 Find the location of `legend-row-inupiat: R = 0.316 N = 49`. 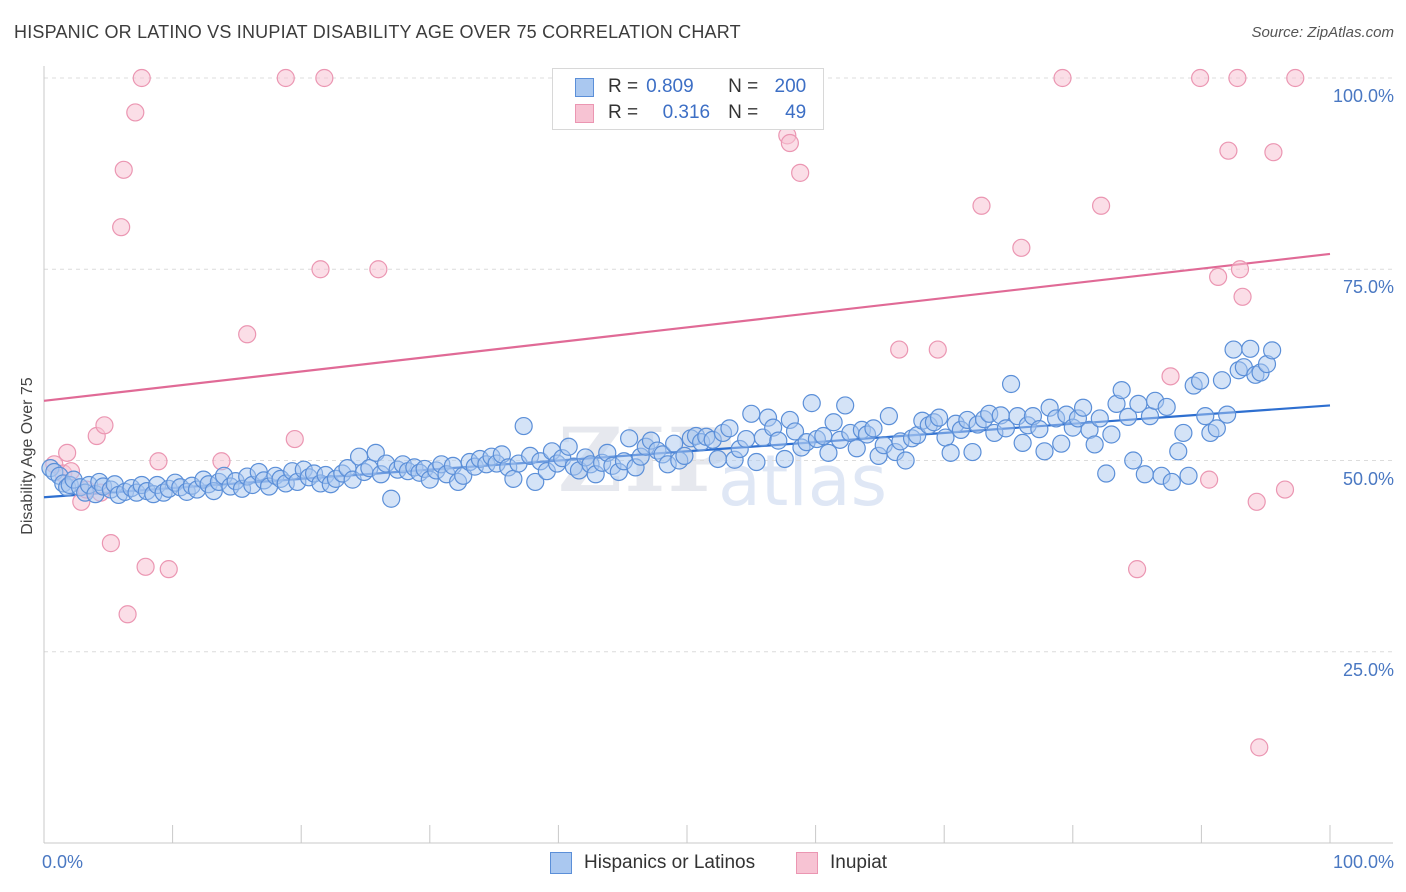

legend-row-inupiat: R = 0.316 N = 49 is located at coordinates (690, 113).